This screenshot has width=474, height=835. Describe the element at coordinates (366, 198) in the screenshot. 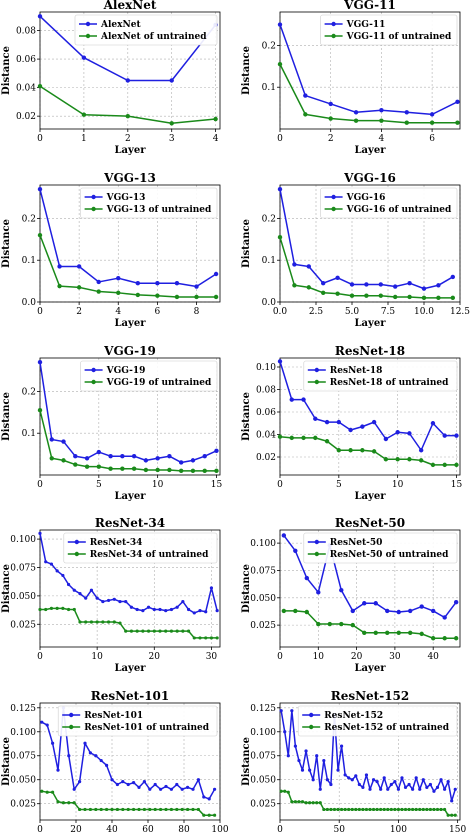

I see `legend-label: VGG-16` at that location.